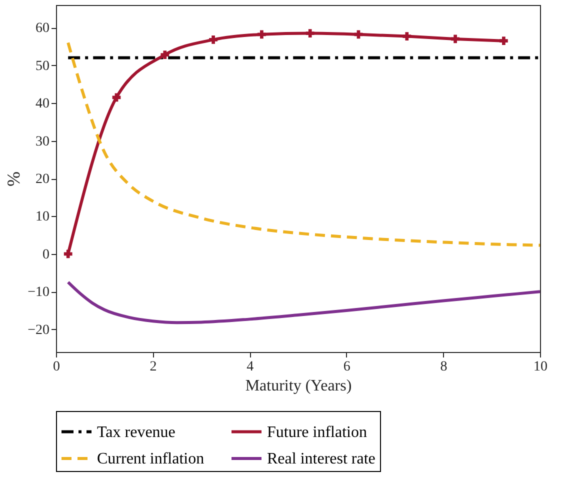  Describe the element at coordinates (43, 179) in the screenshot. I see `y-tick-label: 20` at that location.